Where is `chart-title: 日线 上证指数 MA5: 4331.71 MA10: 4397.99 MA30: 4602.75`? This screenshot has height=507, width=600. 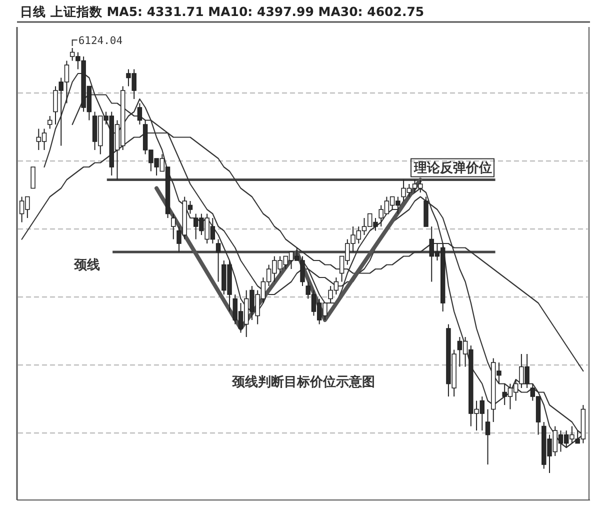
chart-title: 日线 上证指数 MA5: 4331.71 MA10: 4397.99 MA30: 4602.75 is located at coordinates (222, 11).